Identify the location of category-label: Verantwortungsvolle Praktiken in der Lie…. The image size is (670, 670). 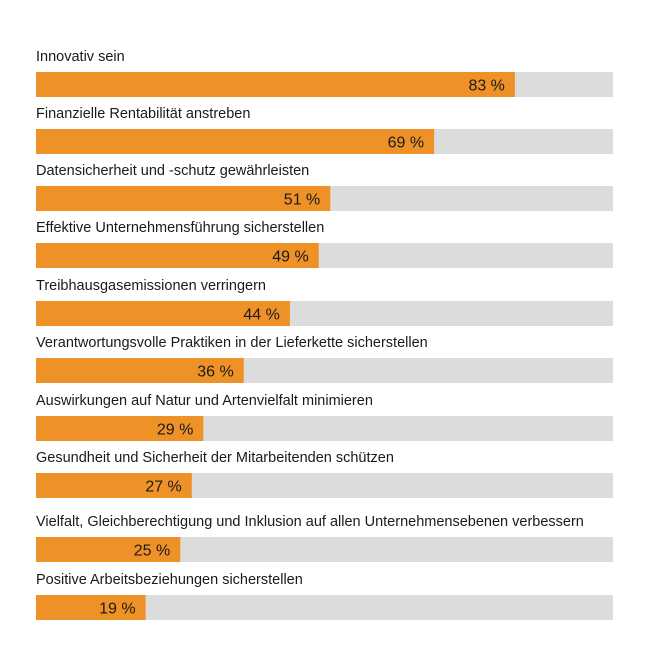
(232, 343).